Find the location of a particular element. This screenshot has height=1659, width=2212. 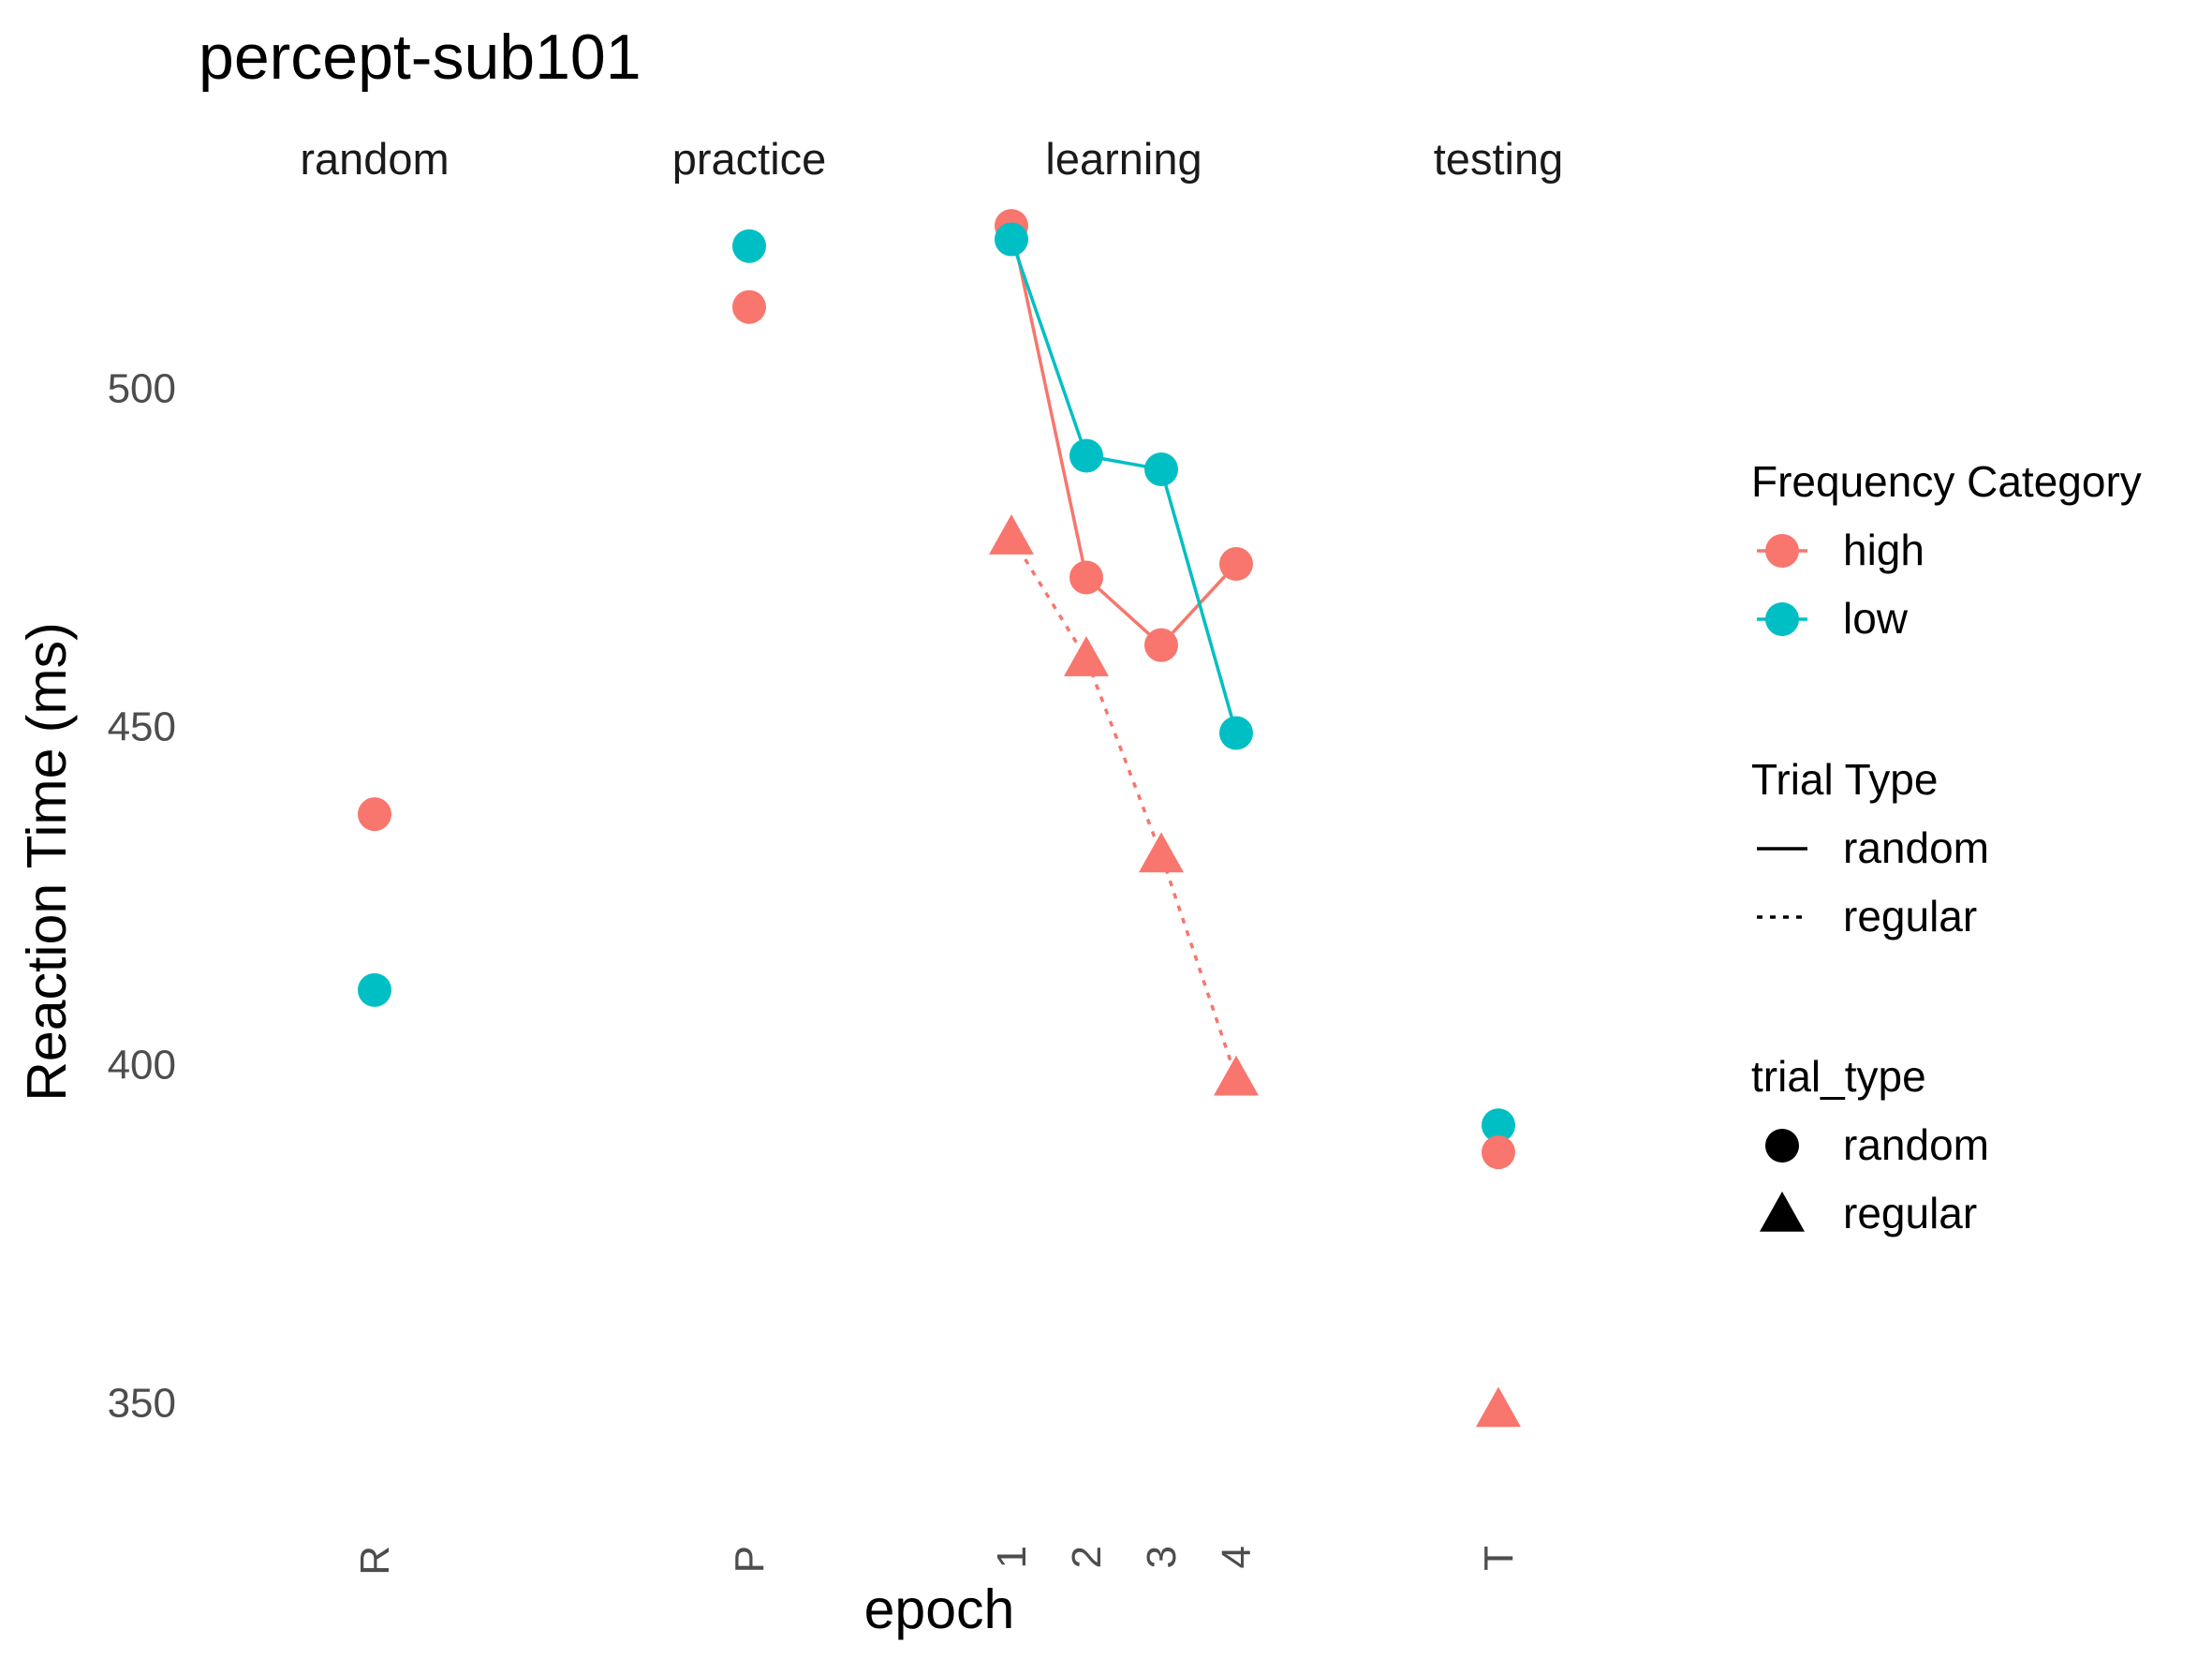

legend-key-triangle is located at coordinates (1783, 1212).